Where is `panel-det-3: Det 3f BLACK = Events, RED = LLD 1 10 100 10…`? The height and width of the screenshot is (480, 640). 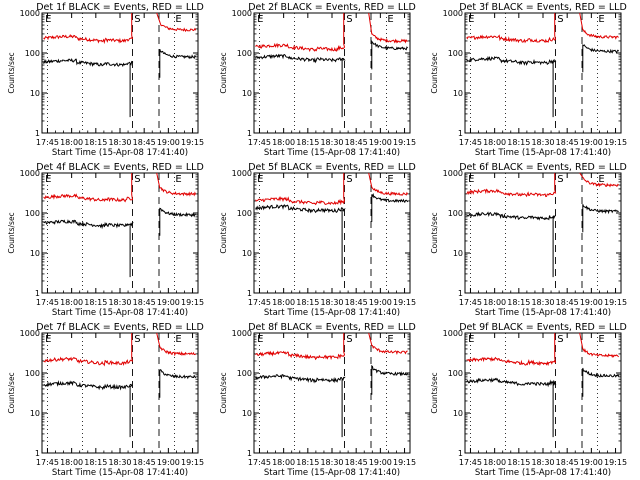
panel-det-3: Det 3f BLACK = Events, RED = LLD 1 10 100 10… is located at coordinates (528, 80).